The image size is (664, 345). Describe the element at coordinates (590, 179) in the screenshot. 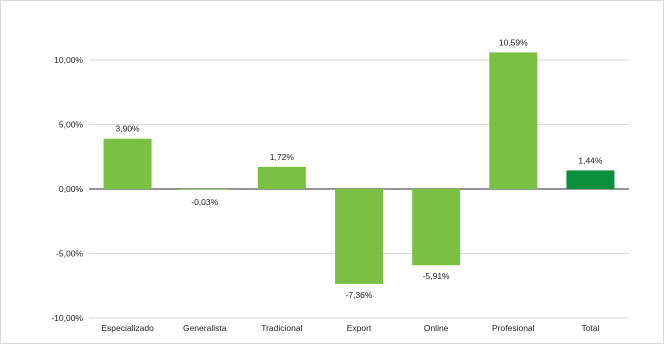

I see `bar-total` at that location.